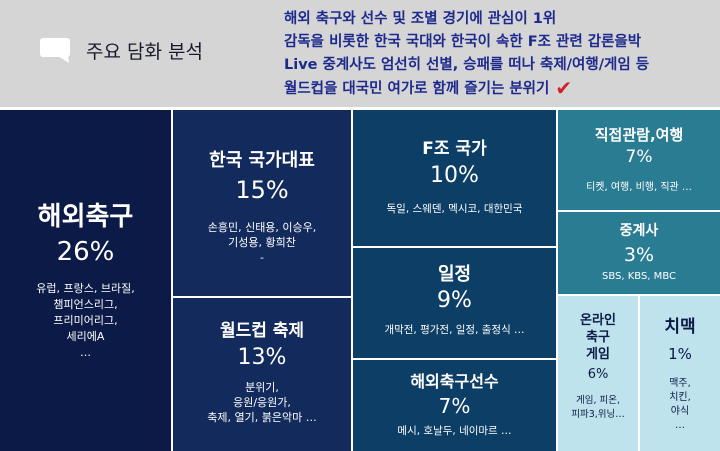  I want to click on summary-line-3: Live 중계사도 엄선히 선별, 승패를 떠나 축제/여행/게임 등, so click(467, 65).